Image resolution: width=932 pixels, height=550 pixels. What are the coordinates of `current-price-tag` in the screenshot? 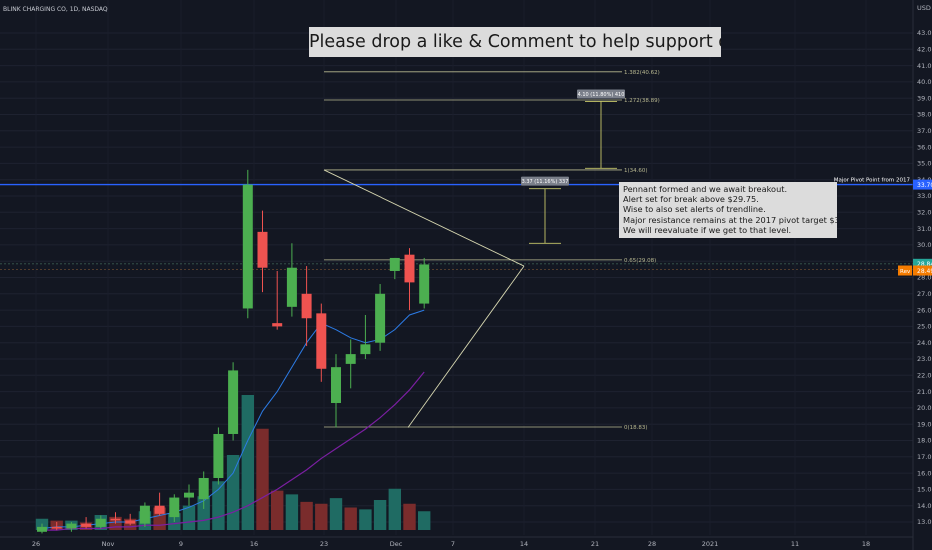 It's located at (922, 270).